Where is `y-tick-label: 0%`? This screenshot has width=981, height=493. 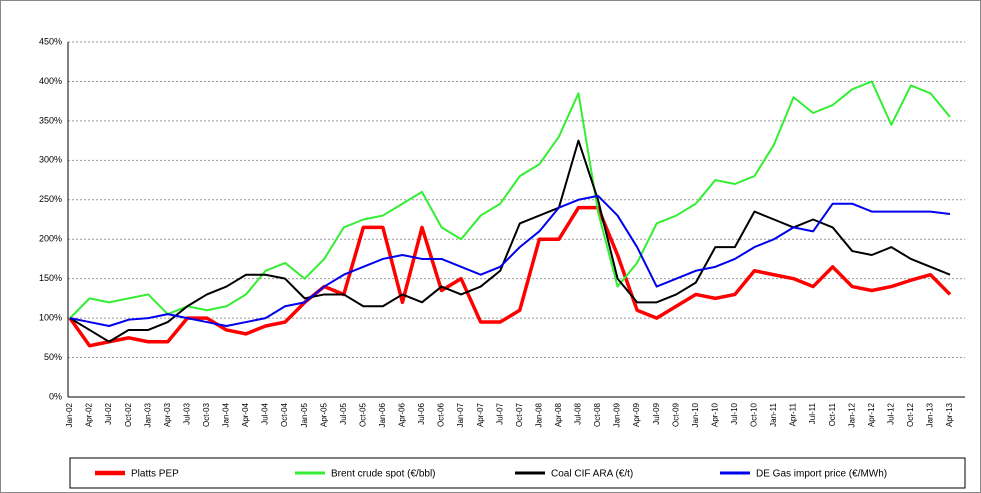
y-tick-label: 0% is located at coordinates (55, 396).